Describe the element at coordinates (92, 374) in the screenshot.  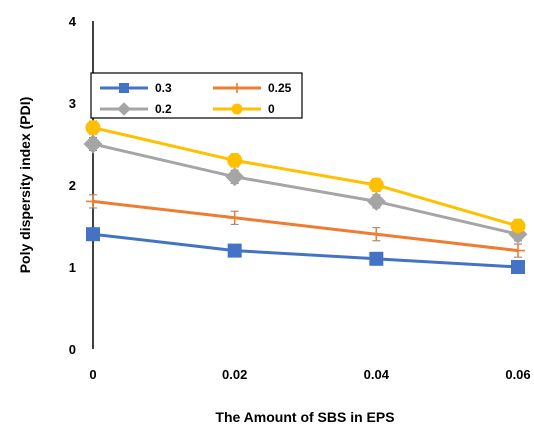
I see `x-tick-label: 0` at that location.